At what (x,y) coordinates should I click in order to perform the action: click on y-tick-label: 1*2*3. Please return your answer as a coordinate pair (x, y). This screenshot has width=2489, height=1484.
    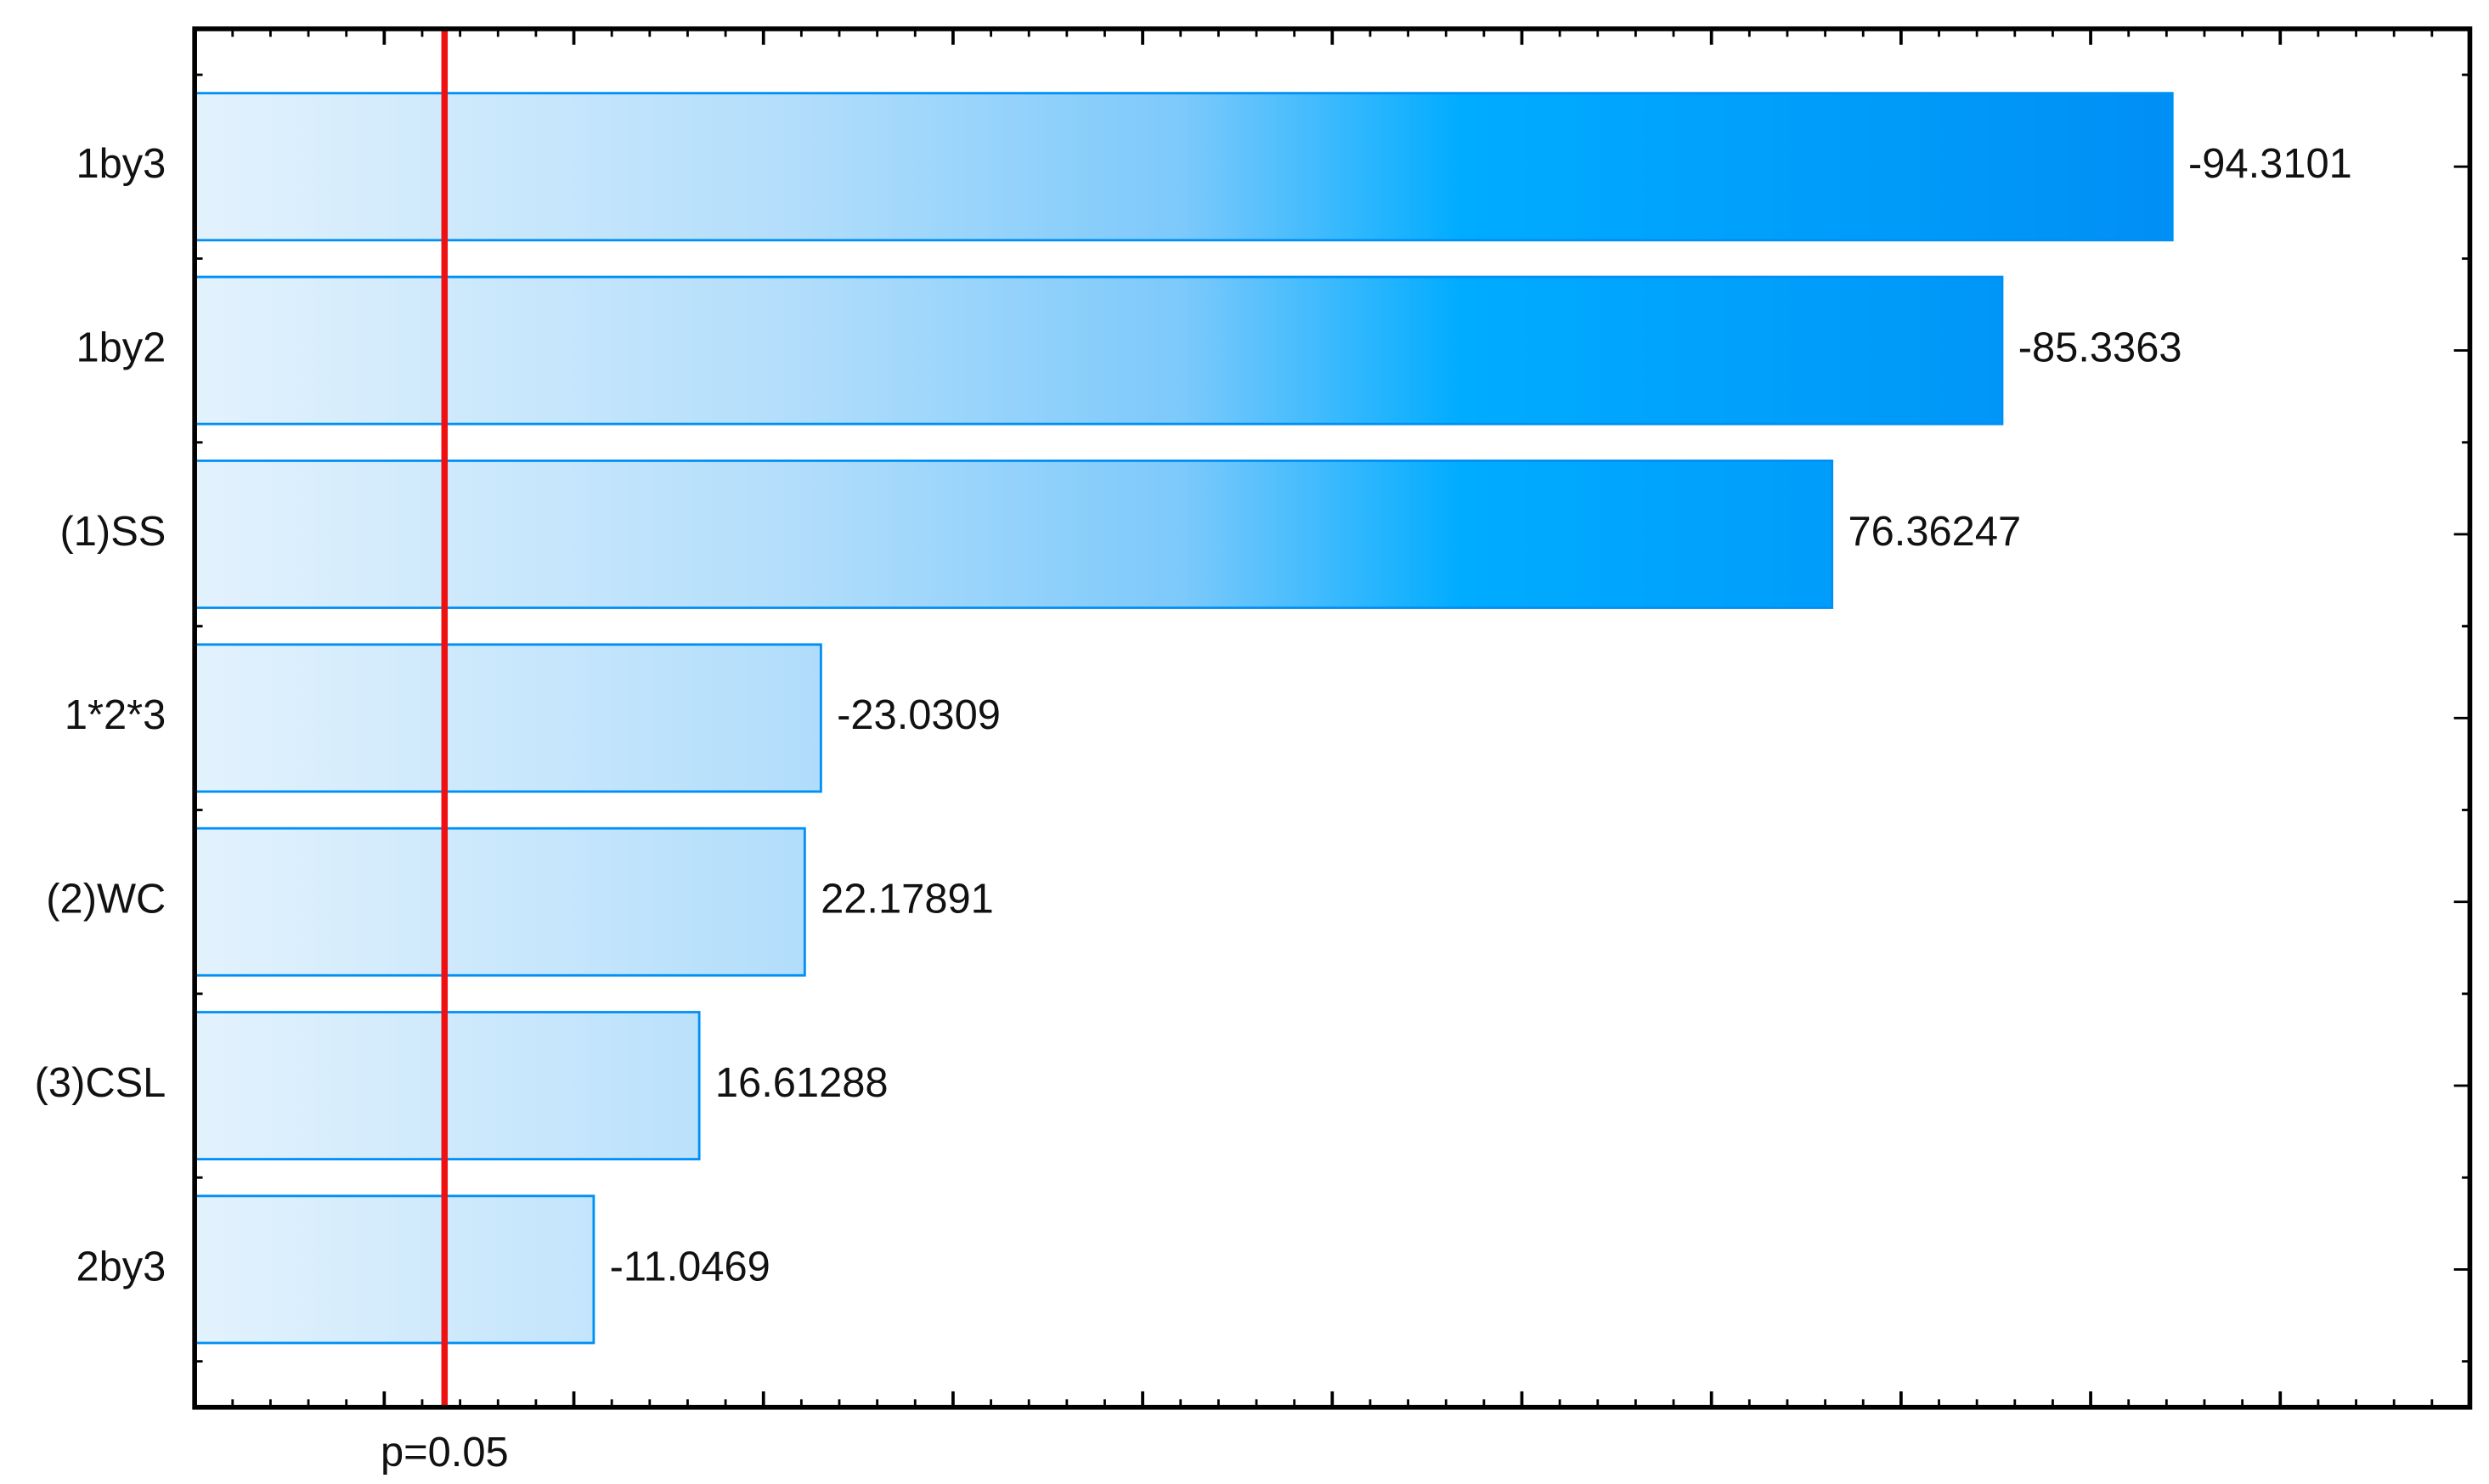
    Looking at the image, I should click on (116, 715).